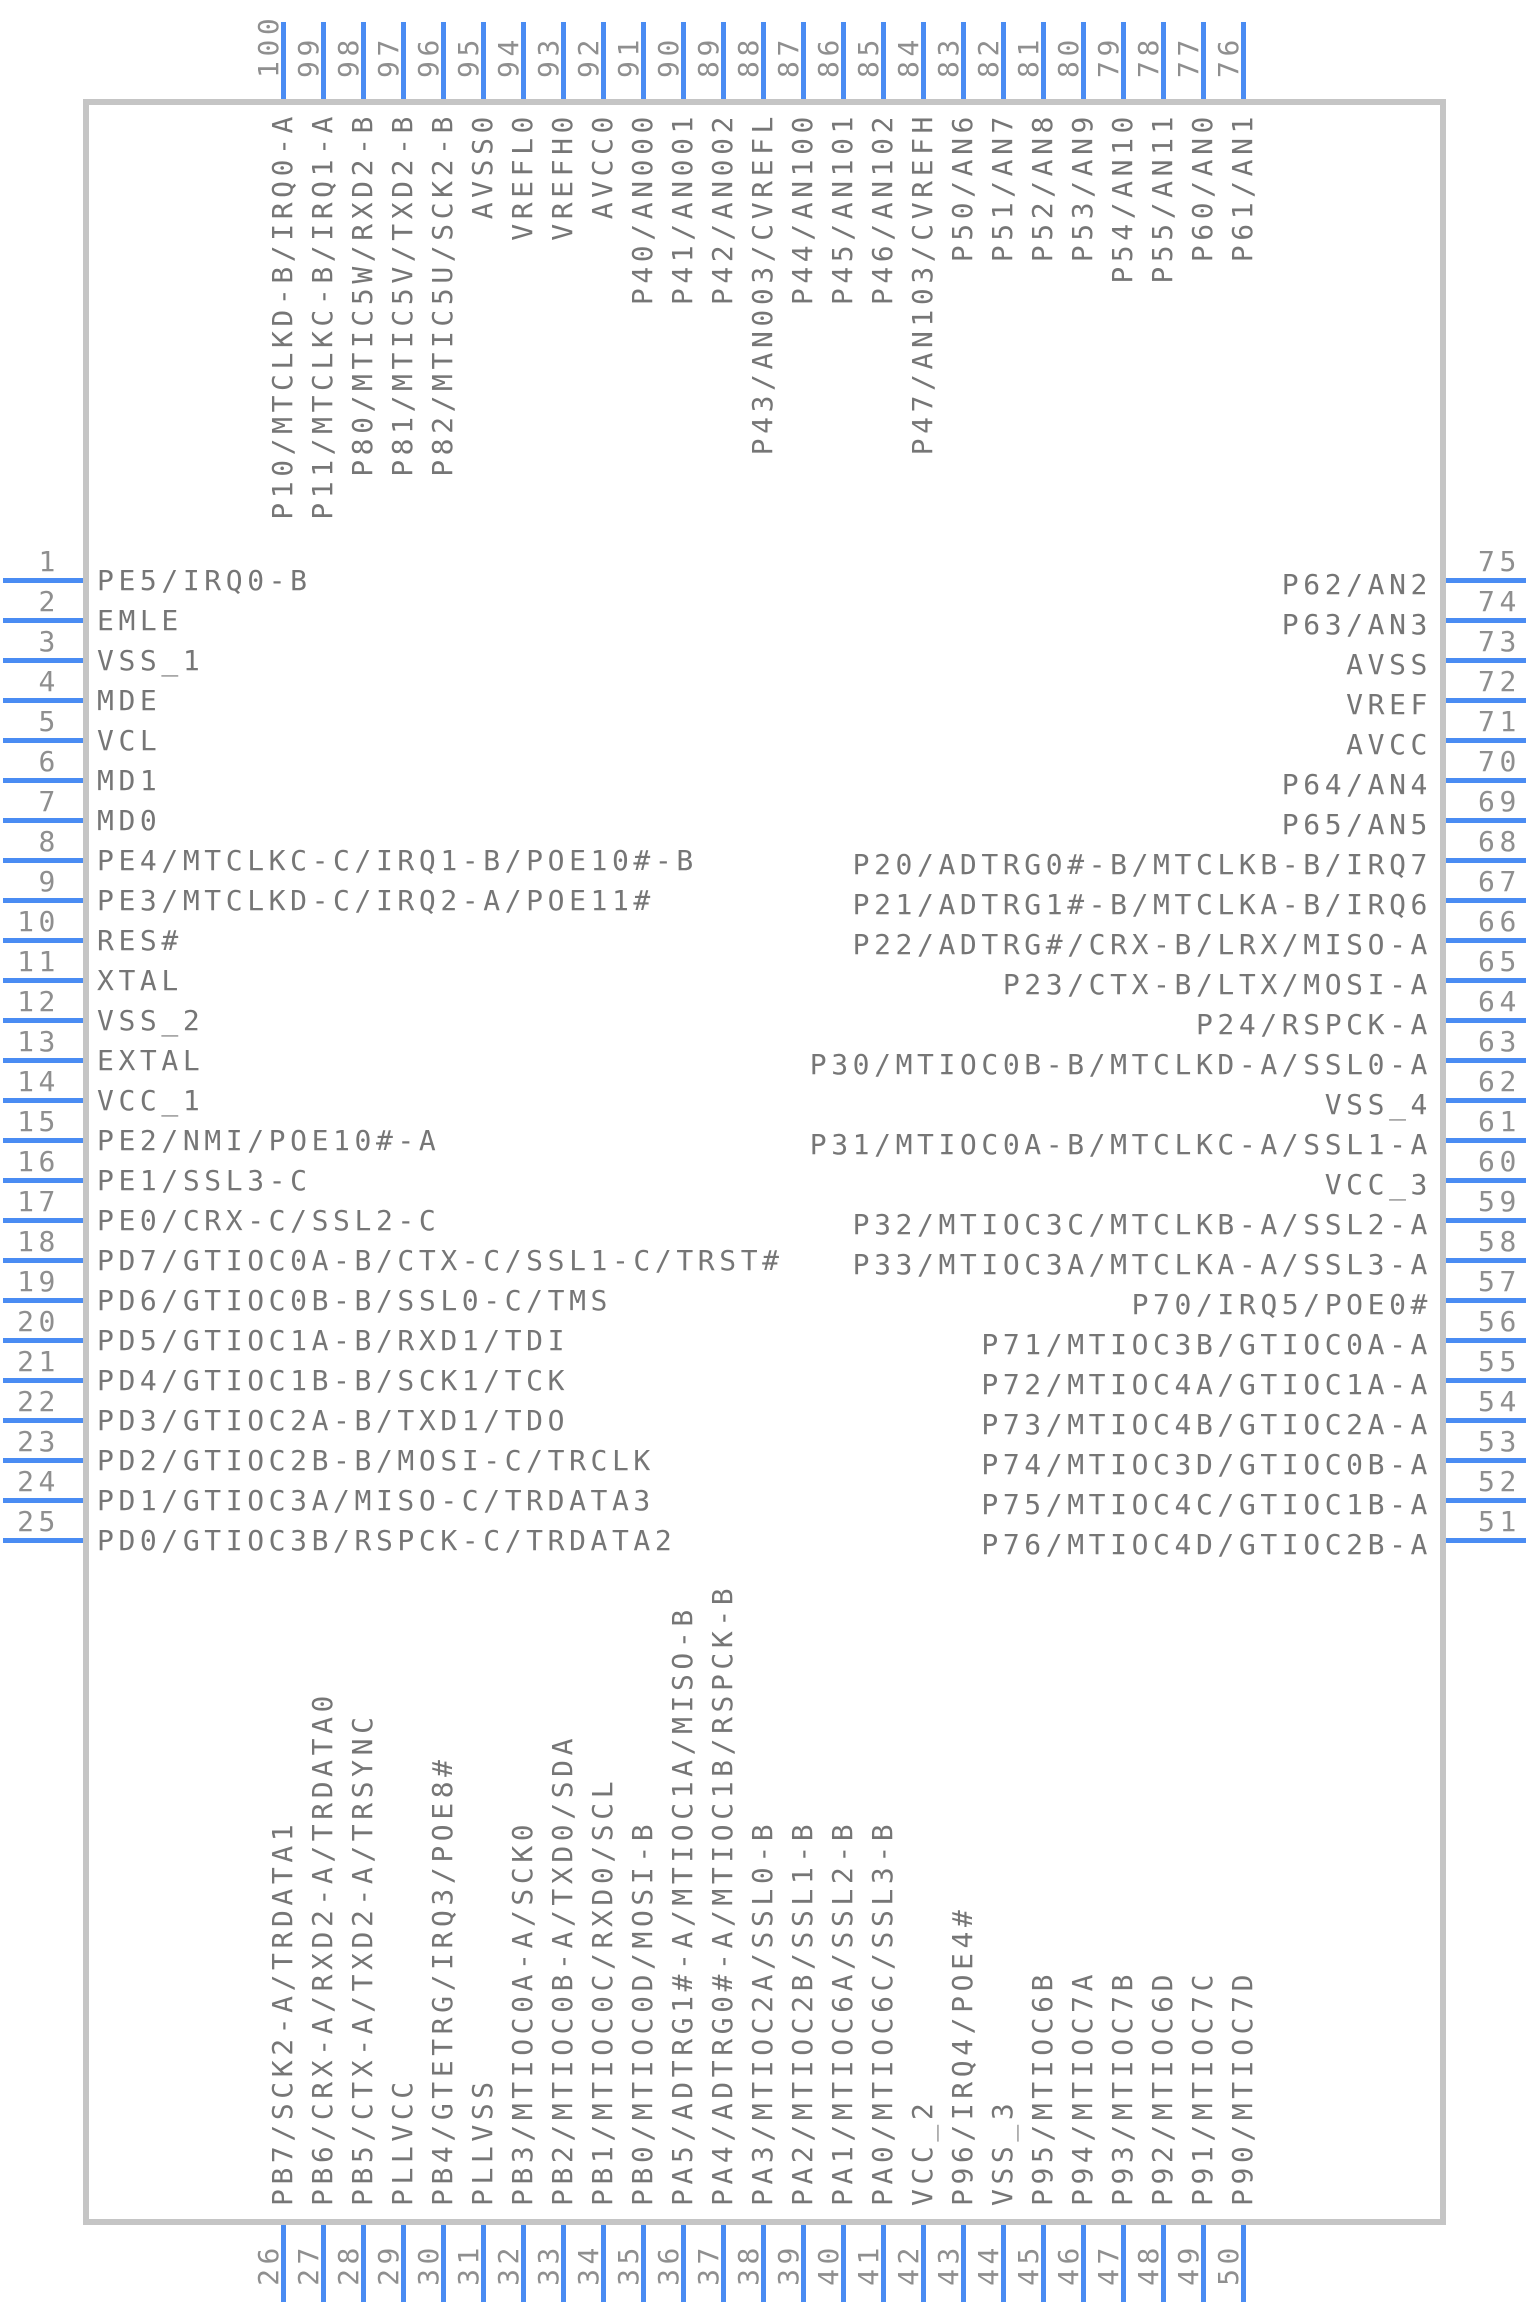  Describe the element at coordinates (682, 1905) in the screenshot. I see `pin-label-36-text: PA5/ADTRG1#-A/MTIOC1A/MISO-B` at that location.